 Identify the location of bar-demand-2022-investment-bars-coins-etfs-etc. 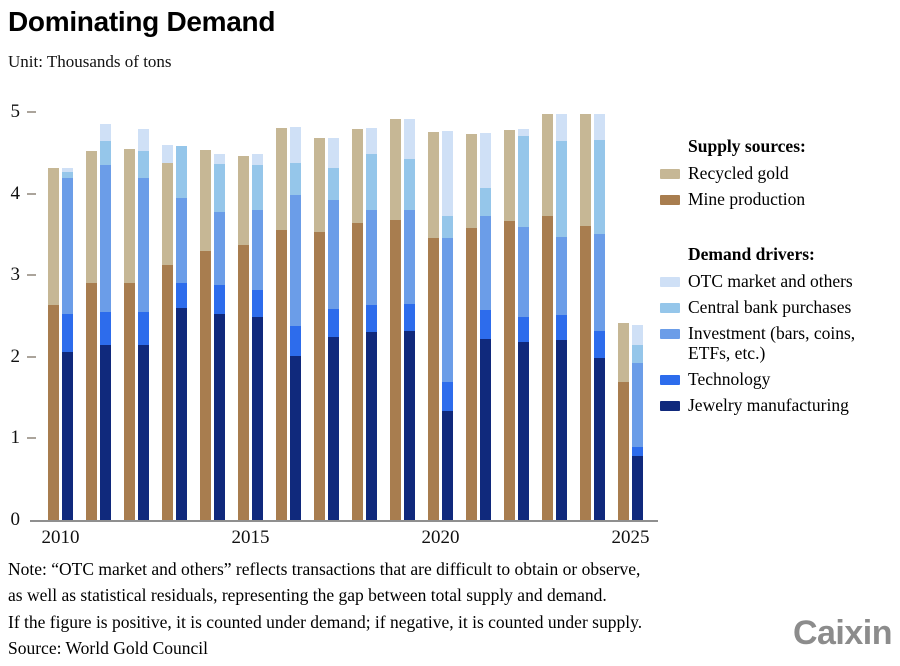
(523, 272).